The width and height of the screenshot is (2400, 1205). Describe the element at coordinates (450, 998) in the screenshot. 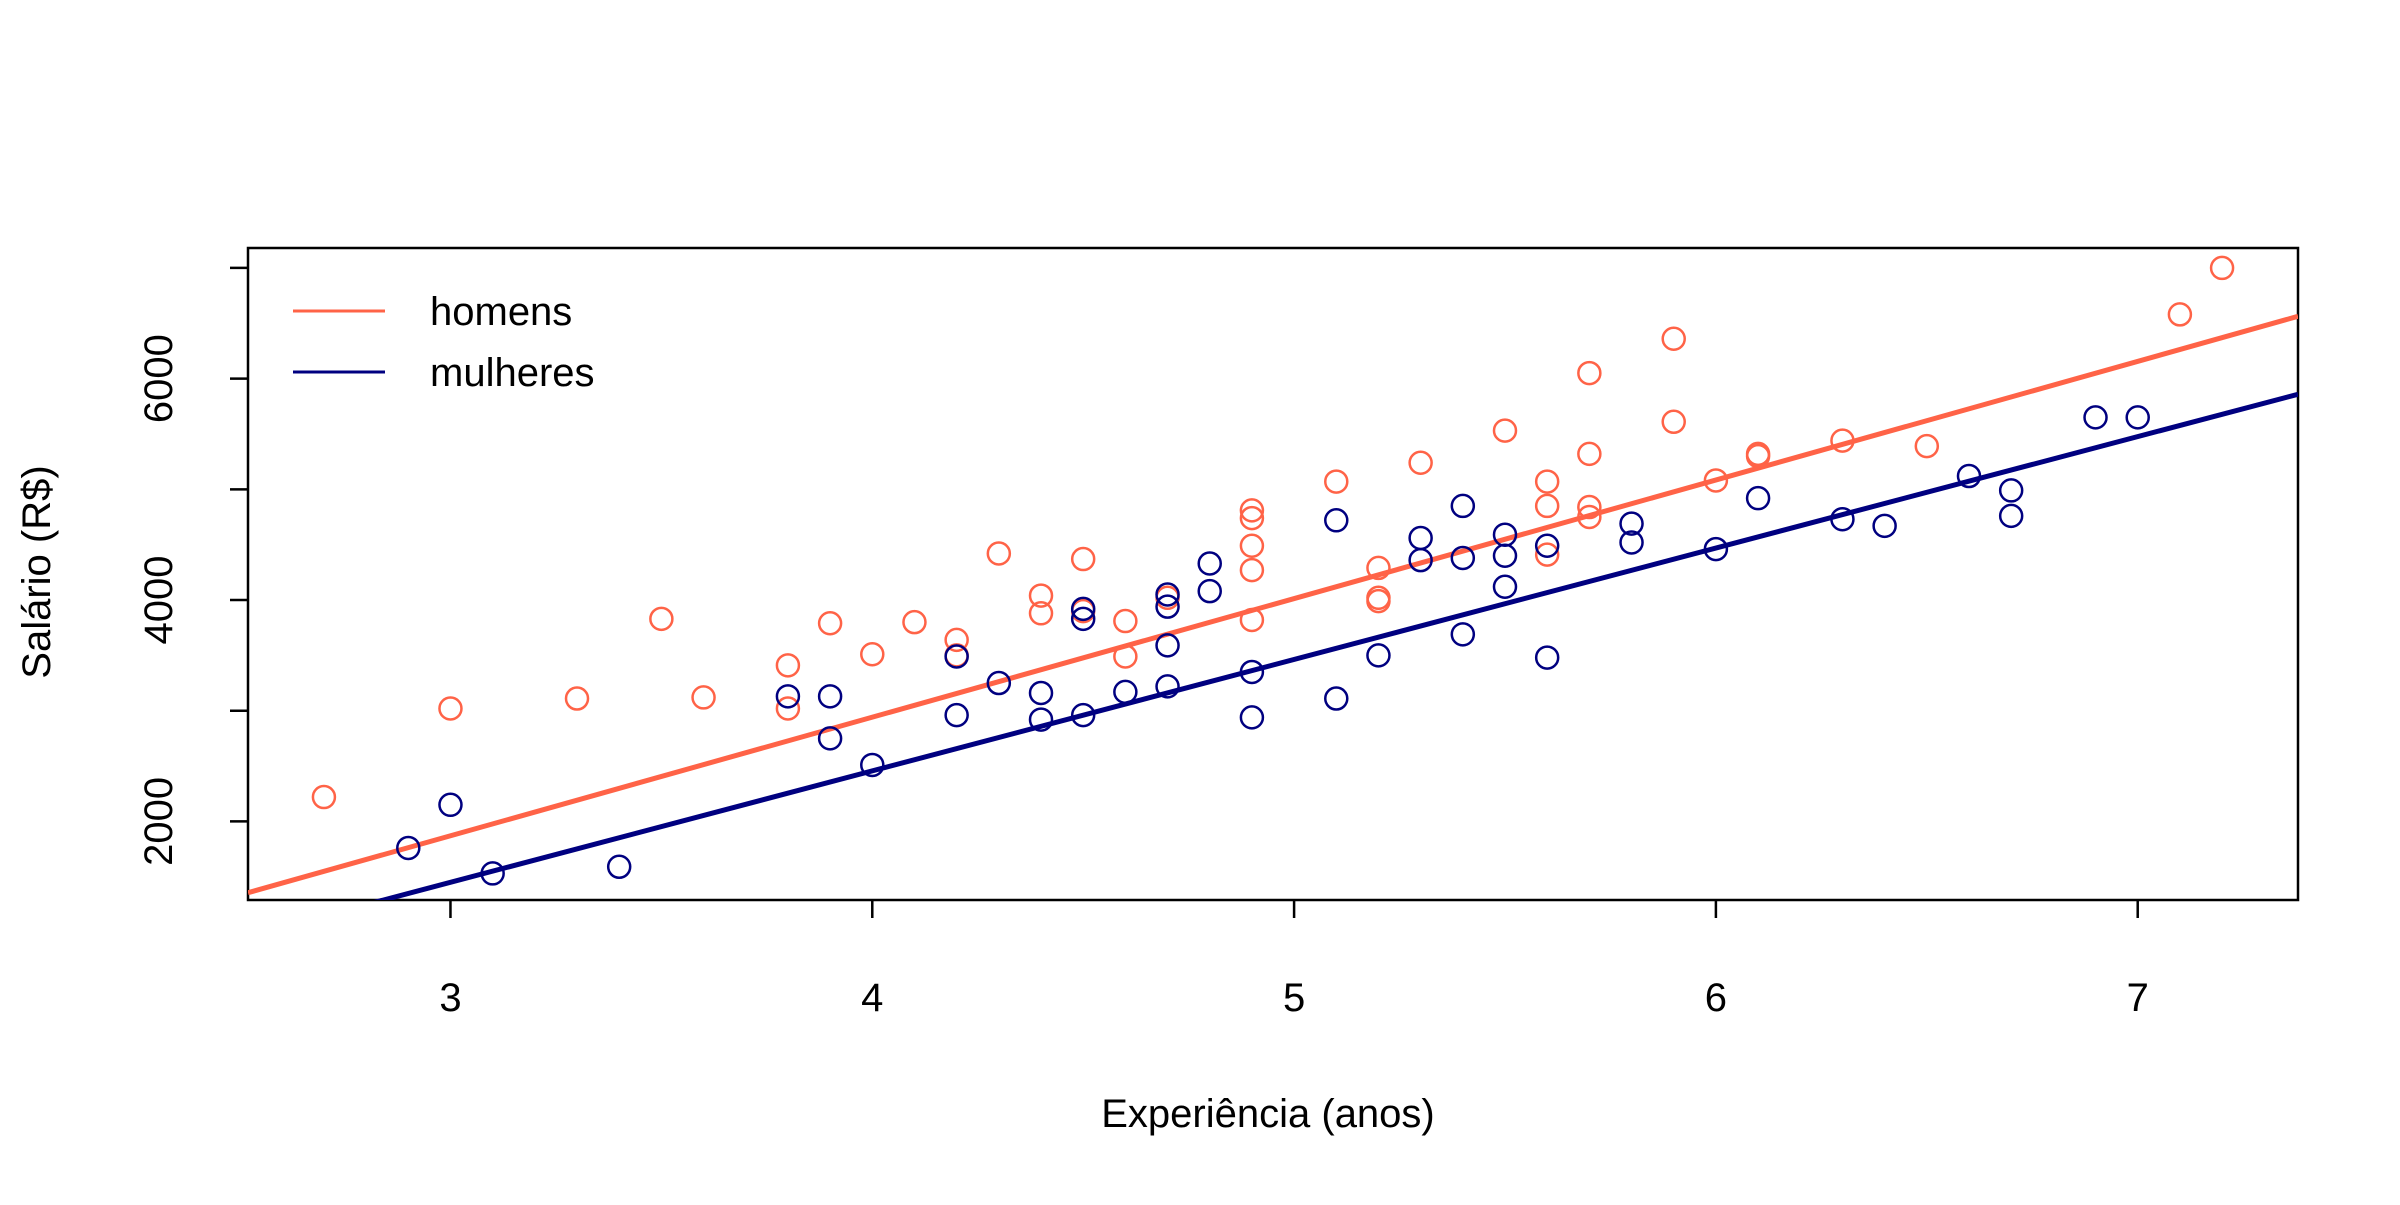

I see `x-tick-label: 3` at that location.